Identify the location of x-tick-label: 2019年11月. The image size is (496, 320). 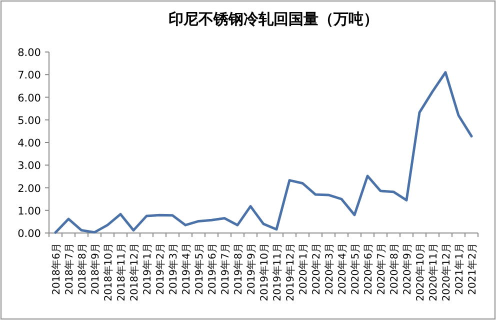
(278, 272).